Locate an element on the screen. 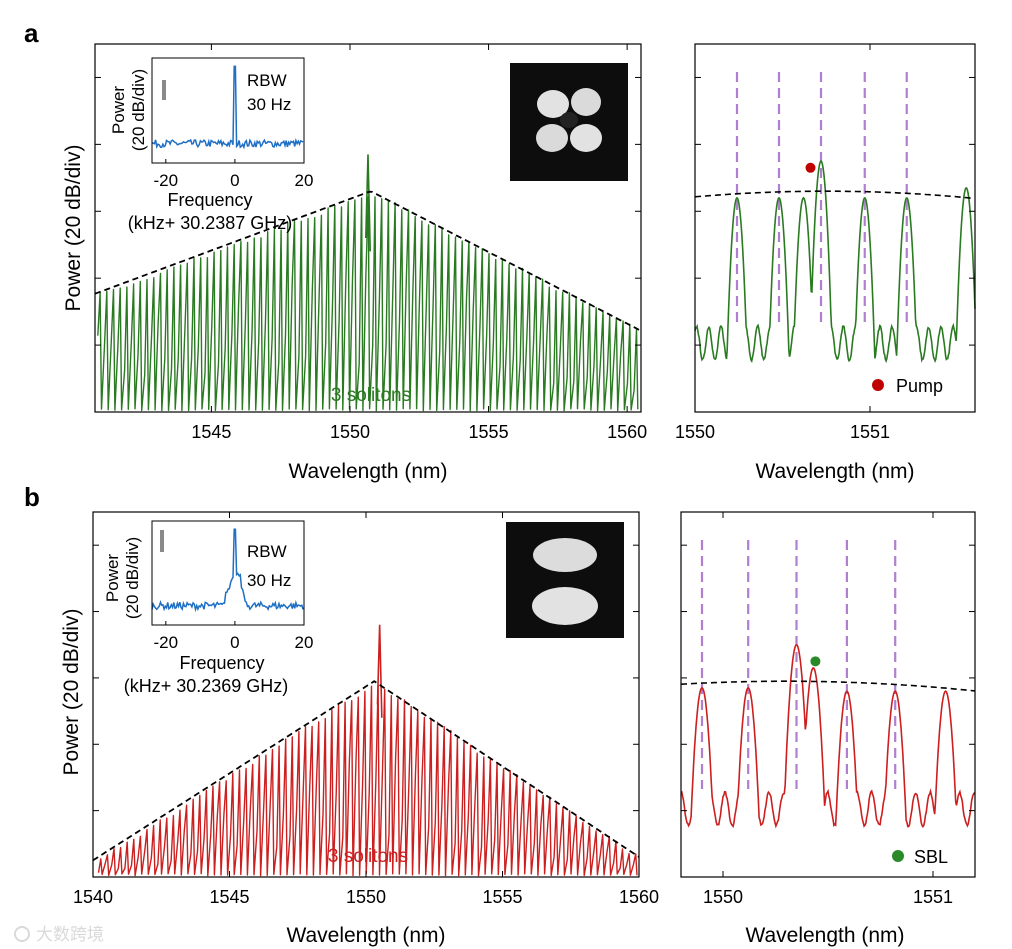  legend-pump-label: Pump is located at coordinates (919, 386).